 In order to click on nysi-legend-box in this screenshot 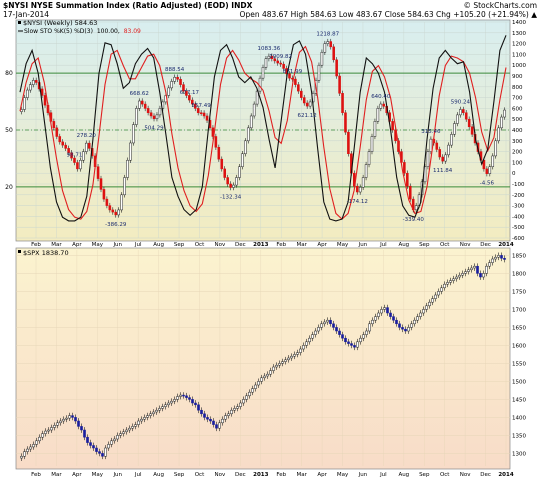, I will do `click(19, 22)`.